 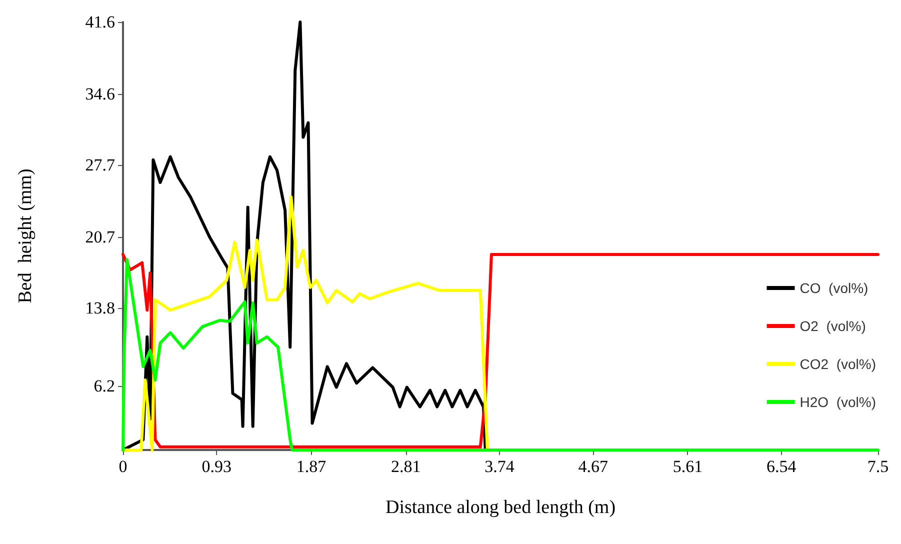 I want to click on legend-label: H2O (vol%), so click(x=838, y=402).